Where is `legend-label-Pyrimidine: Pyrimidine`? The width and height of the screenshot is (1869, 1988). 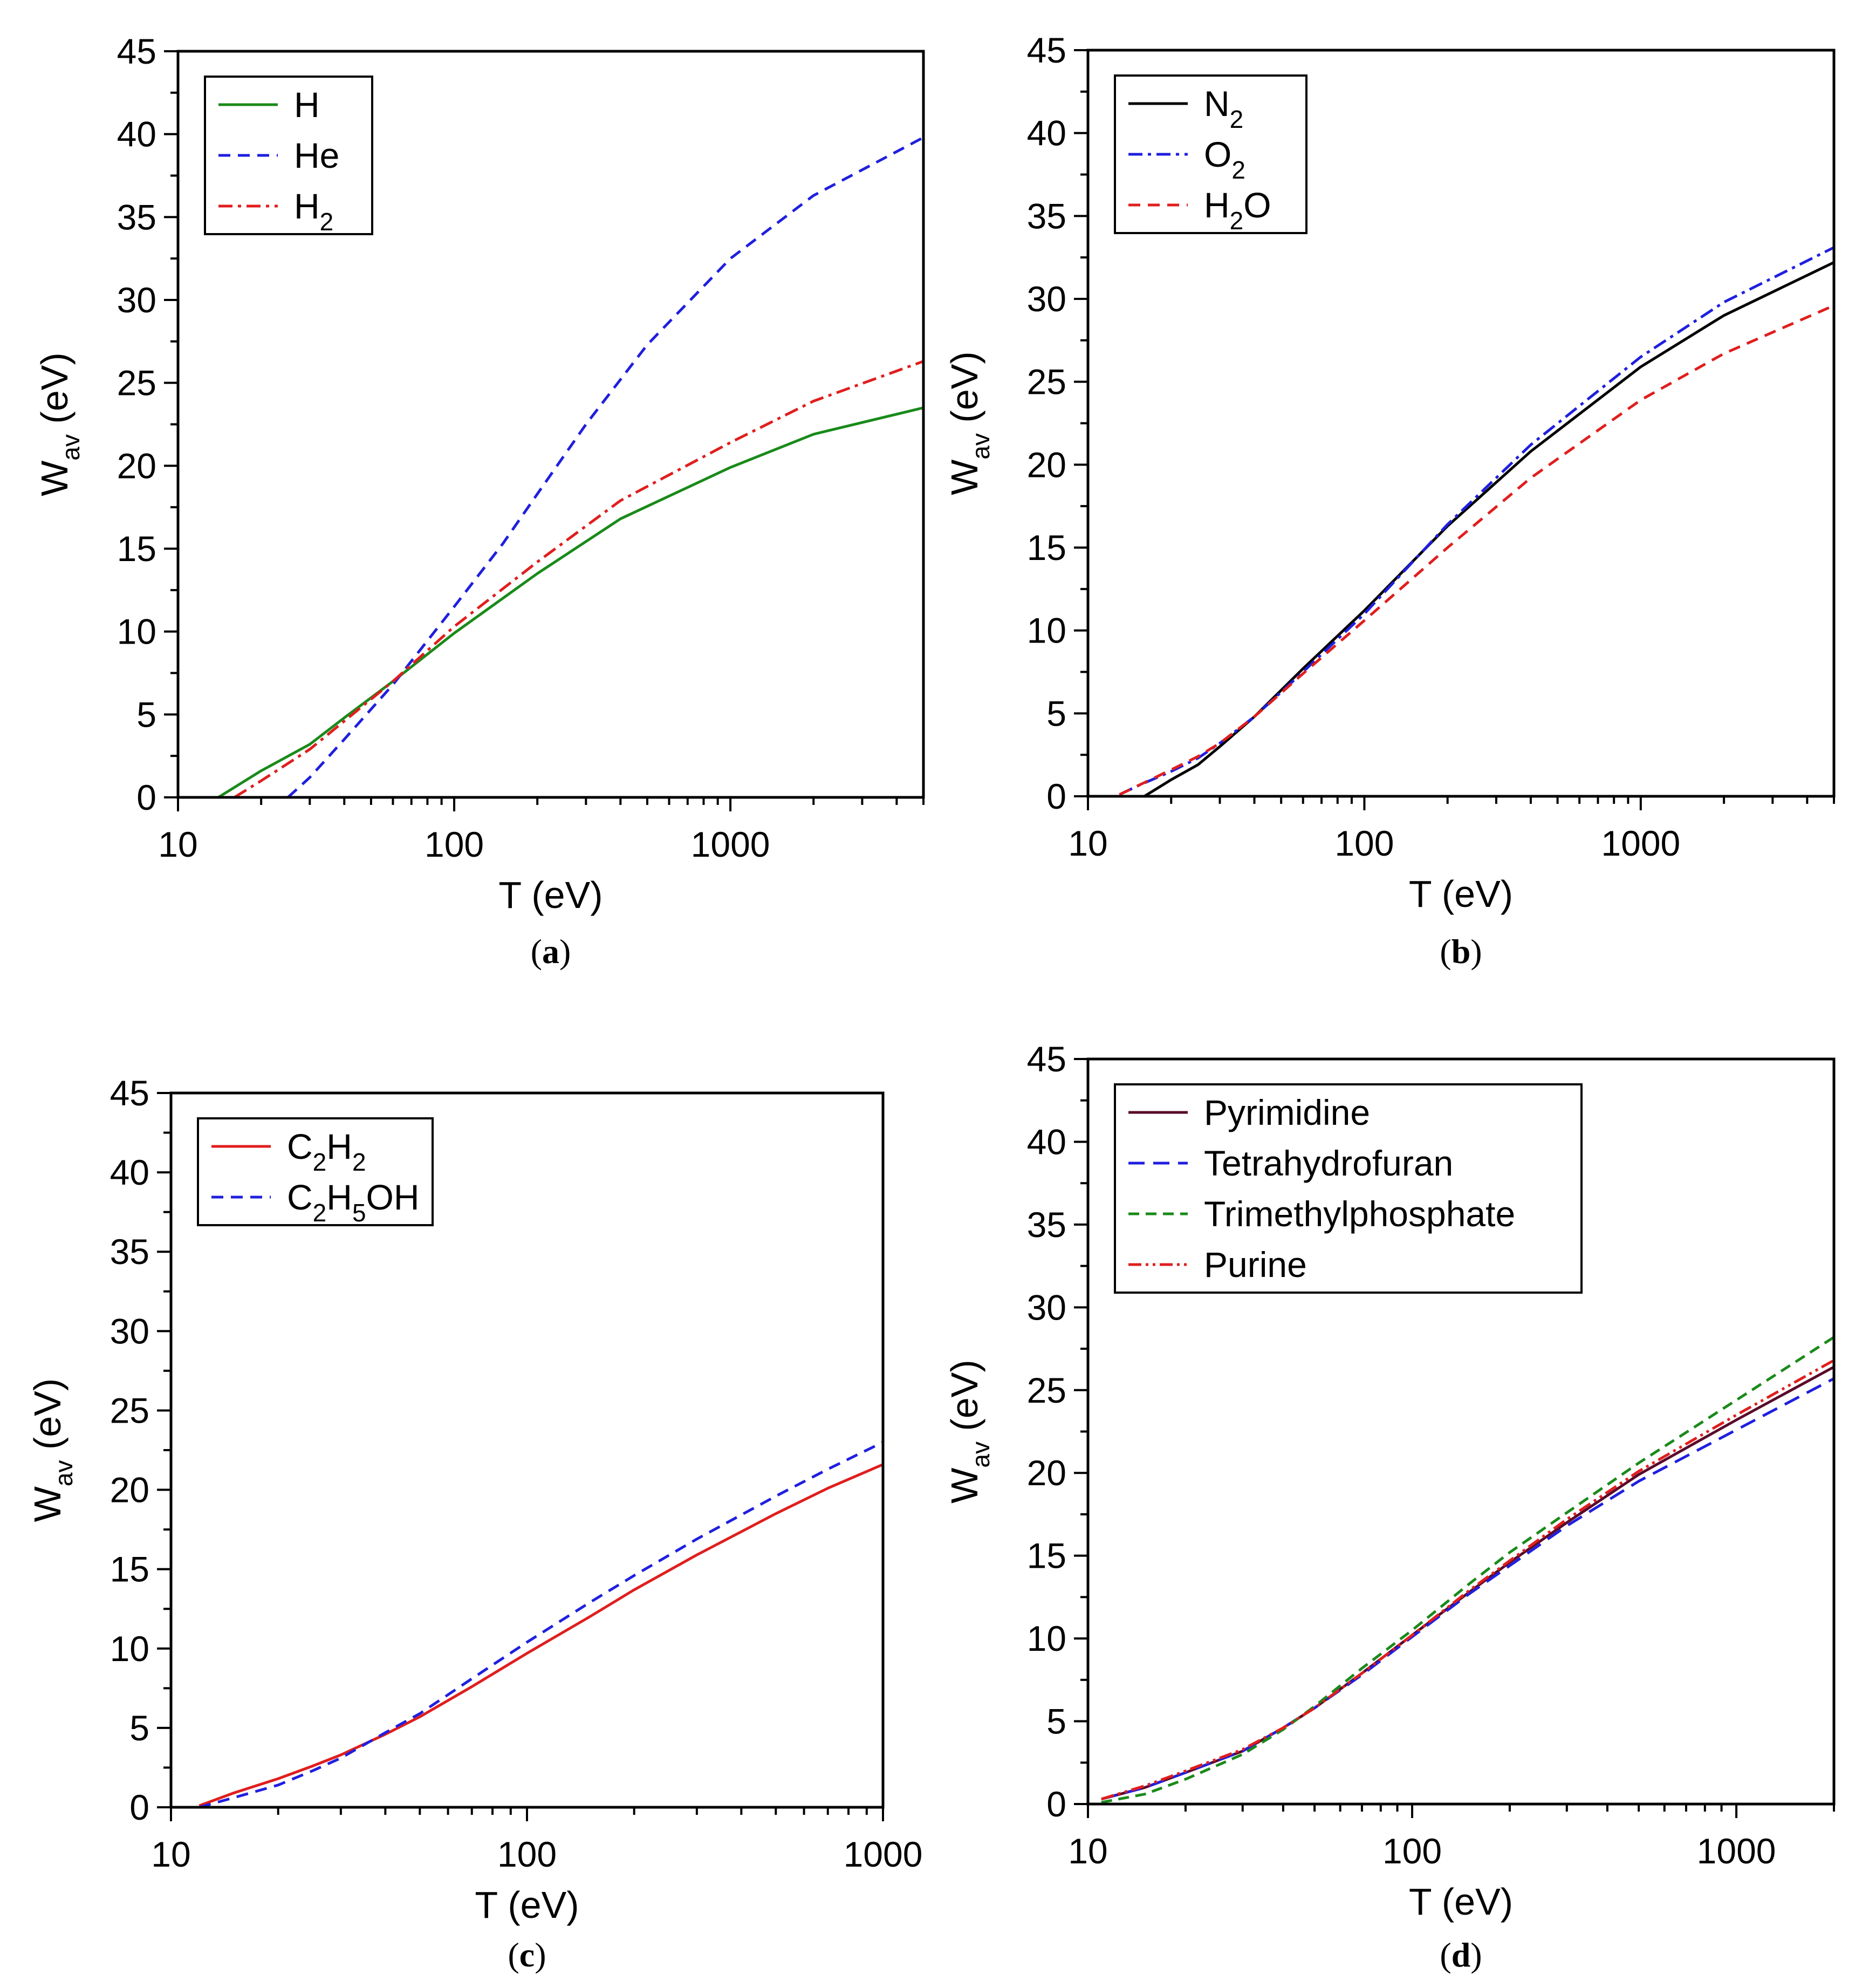
legend-label-Pyrimidine: Pyrimidine is located at coordinates (1287, 1112).